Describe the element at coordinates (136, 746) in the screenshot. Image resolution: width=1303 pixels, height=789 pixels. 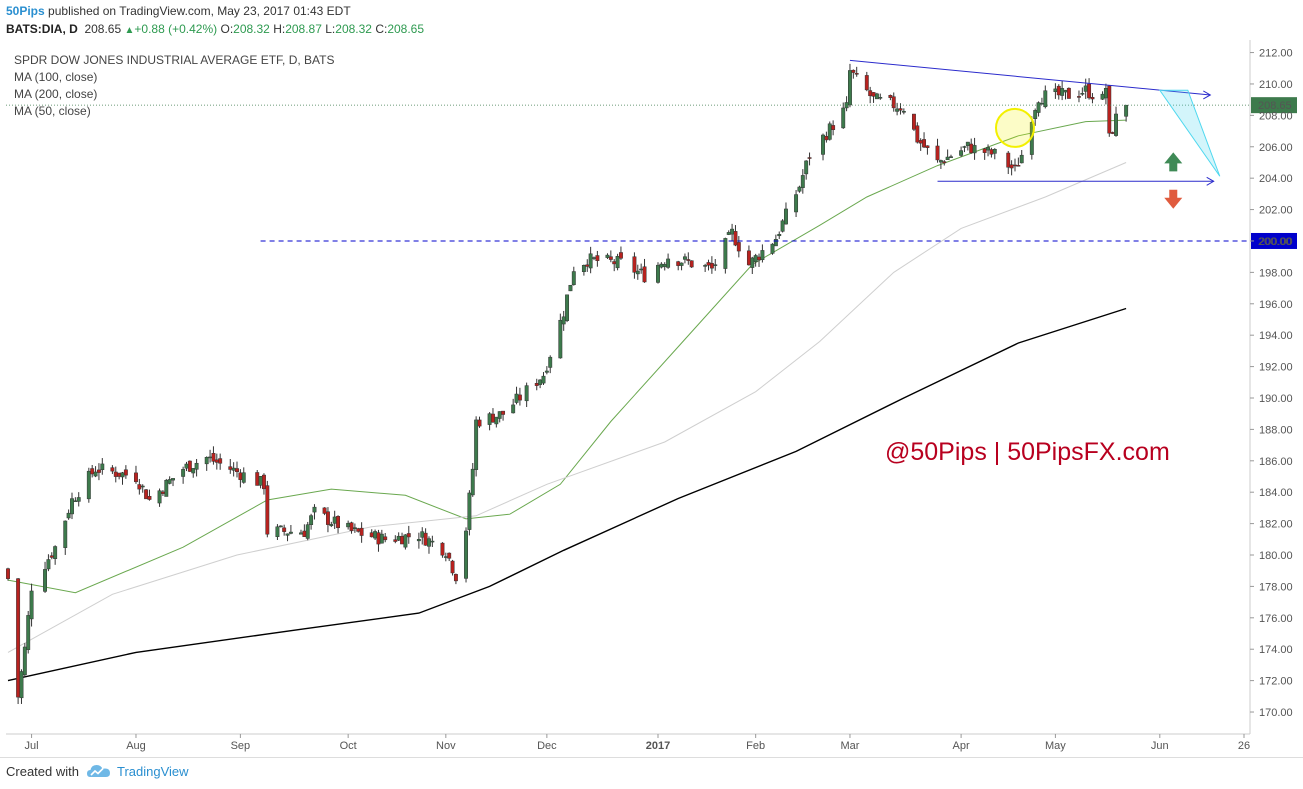
I see `time-tick-label: Aug` at that location.